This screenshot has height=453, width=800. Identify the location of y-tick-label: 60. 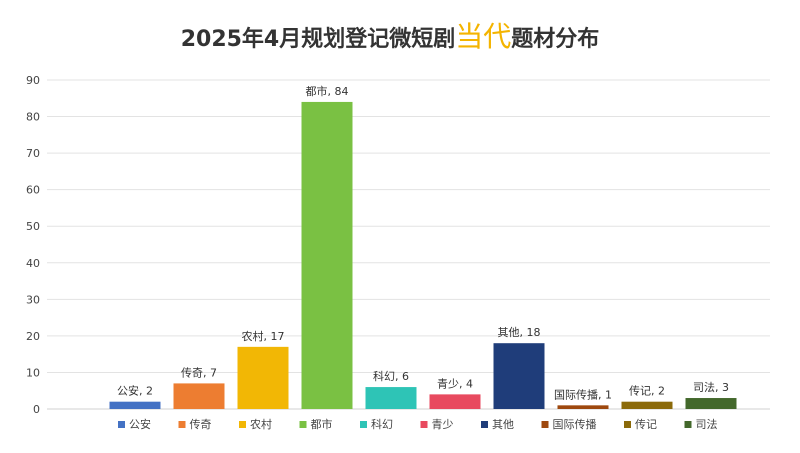
(33, 190).